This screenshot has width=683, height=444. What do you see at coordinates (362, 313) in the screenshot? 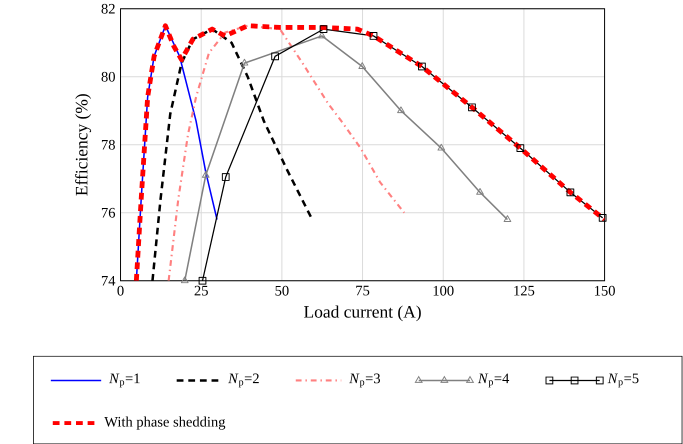
I see `x-axis-title: Load current (A)` at bounding box center [362, 313].